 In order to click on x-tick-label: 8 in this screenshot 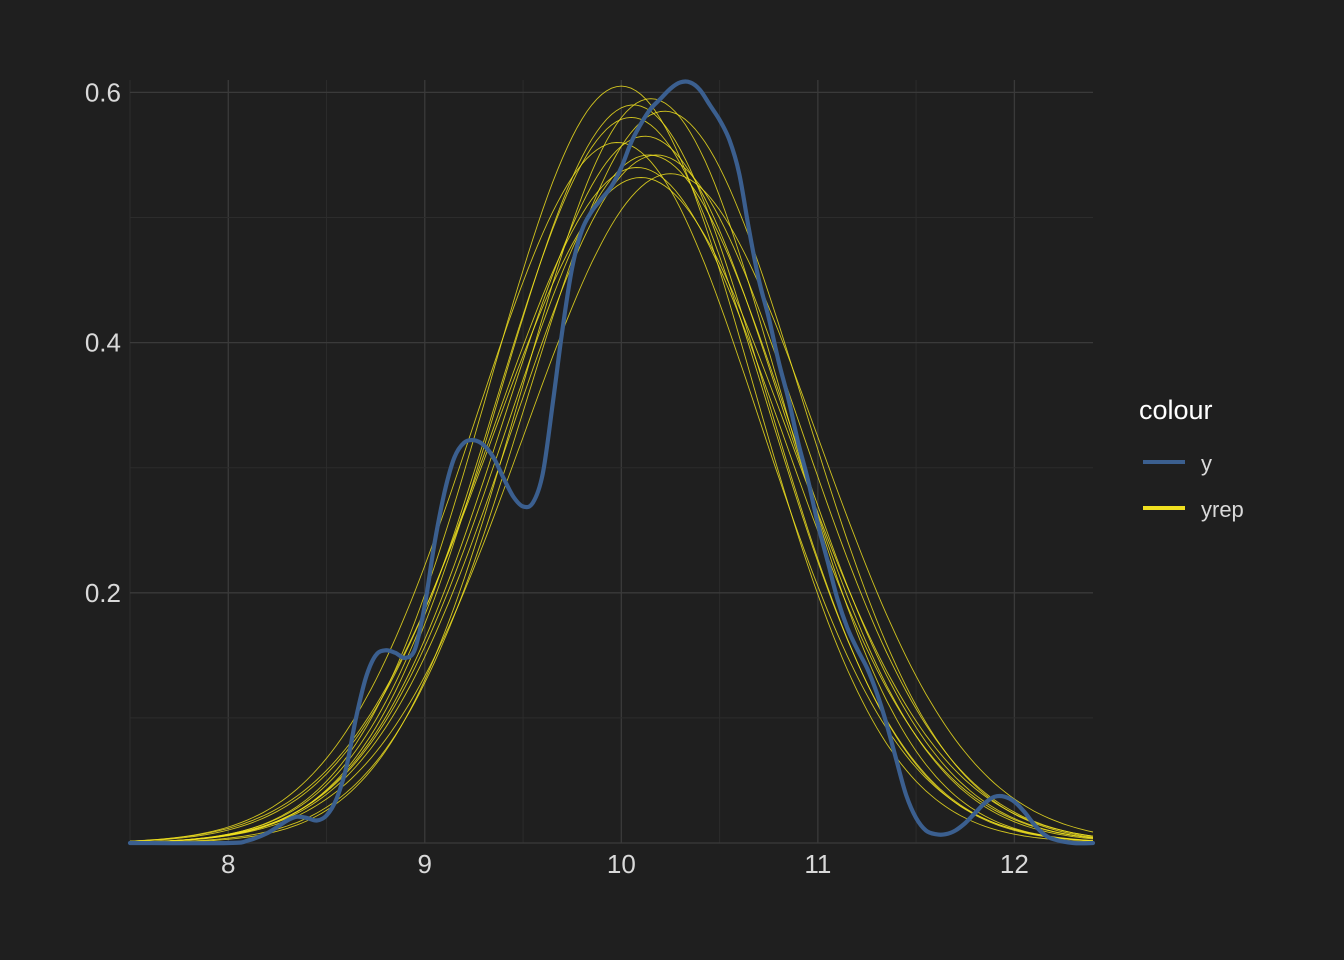, I will do `click(228, 864)`.